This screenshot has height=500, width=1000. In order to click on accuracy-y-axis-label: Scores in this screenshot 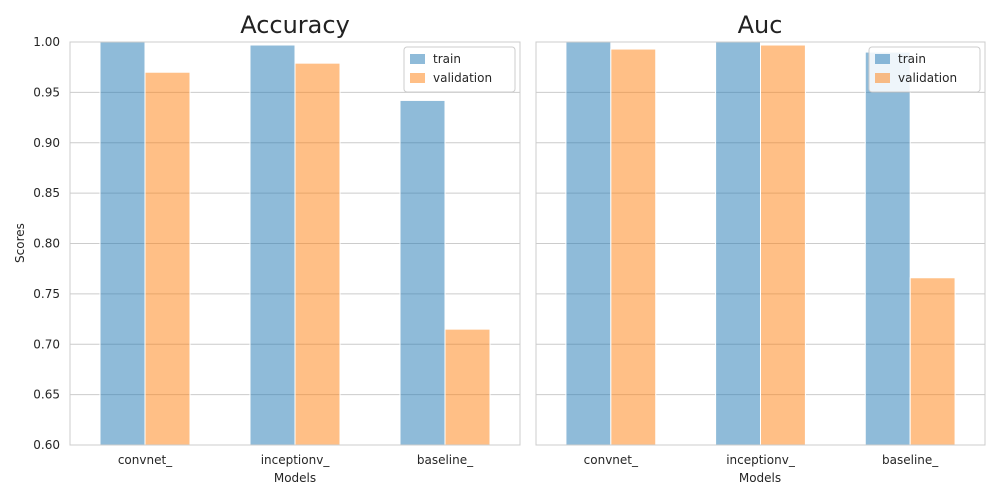, I will do `click(20, 243)`.